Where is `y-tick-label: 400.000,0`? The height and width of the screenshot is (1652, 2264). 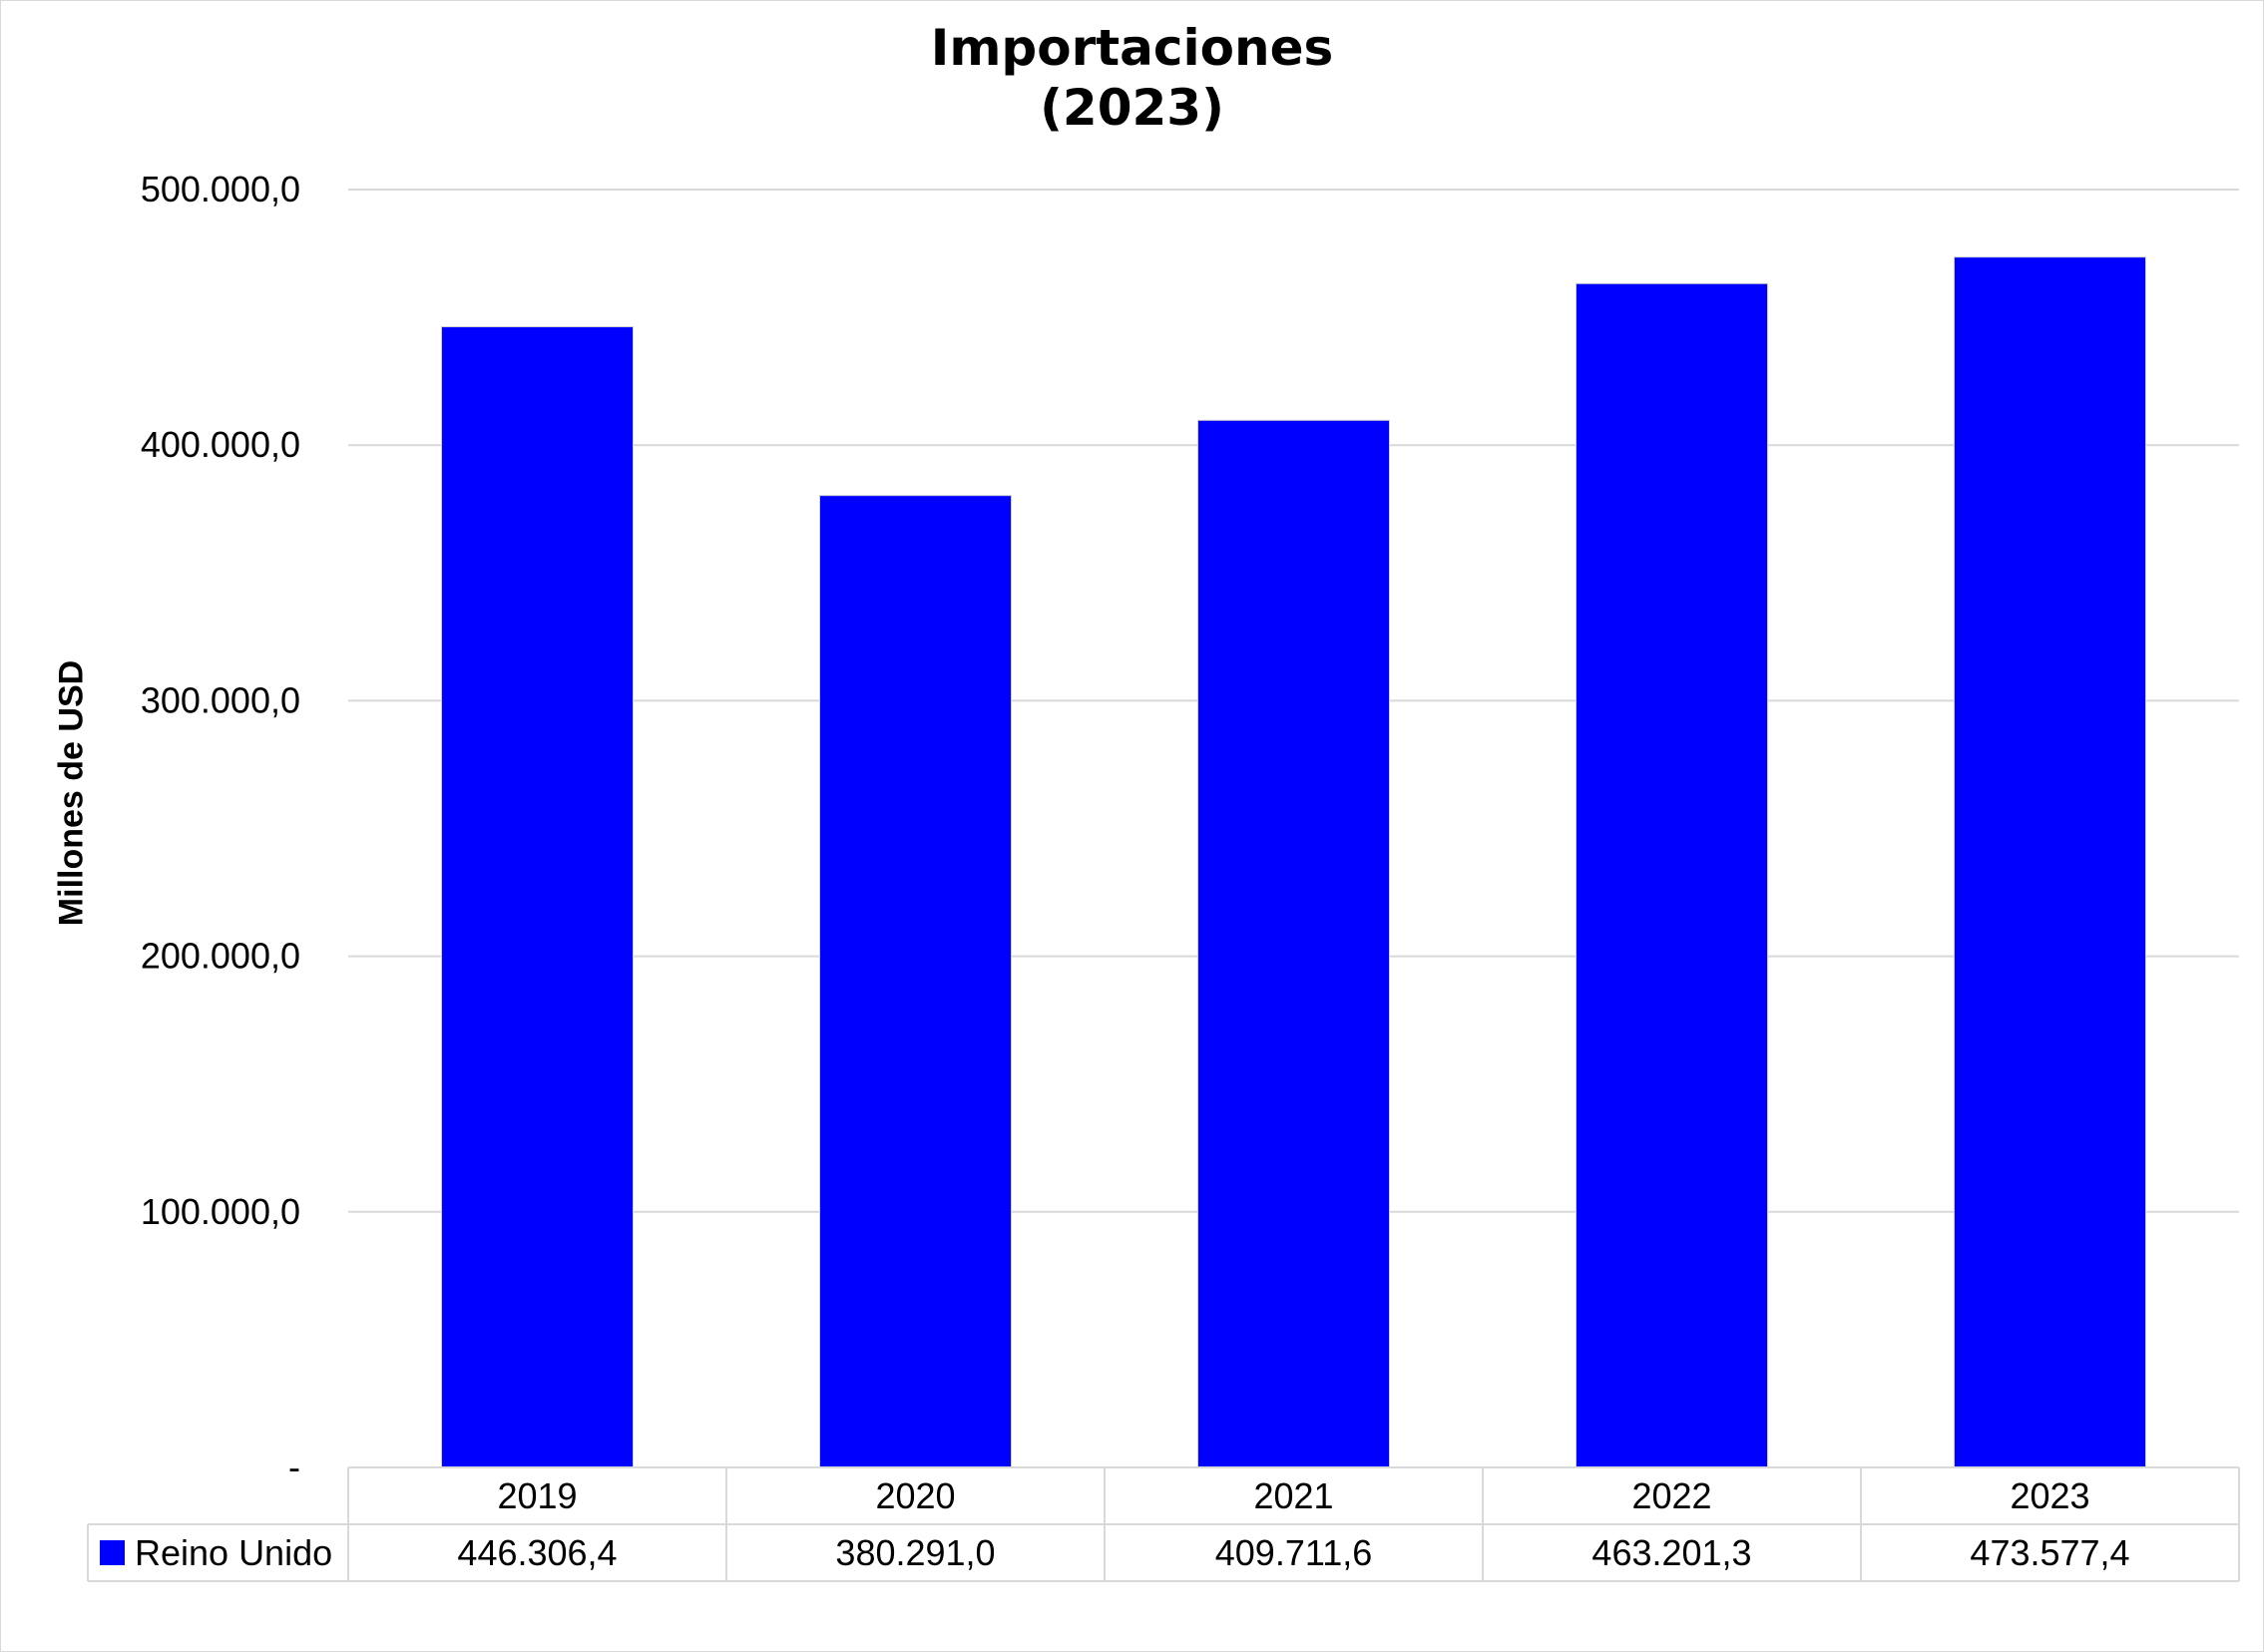
y-tick-label: 400.000,0 is located at coordinates (221, 444).